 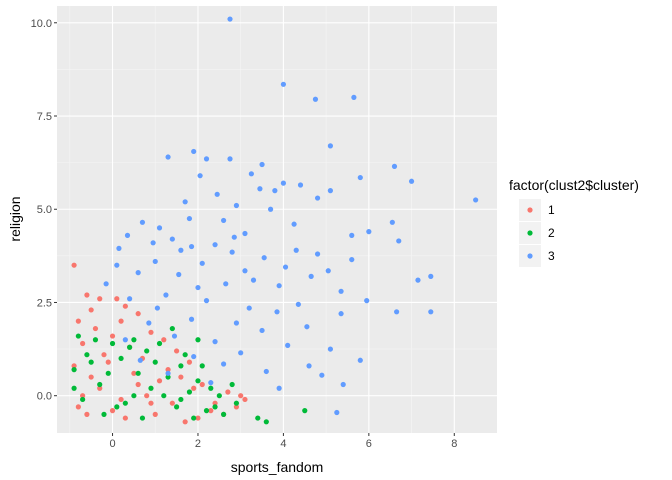 What do you see at coordinates (574, 185) in the screenshot?
I see `legend-title: factor(clust2$cluster)` at bounding box center [574, 185].